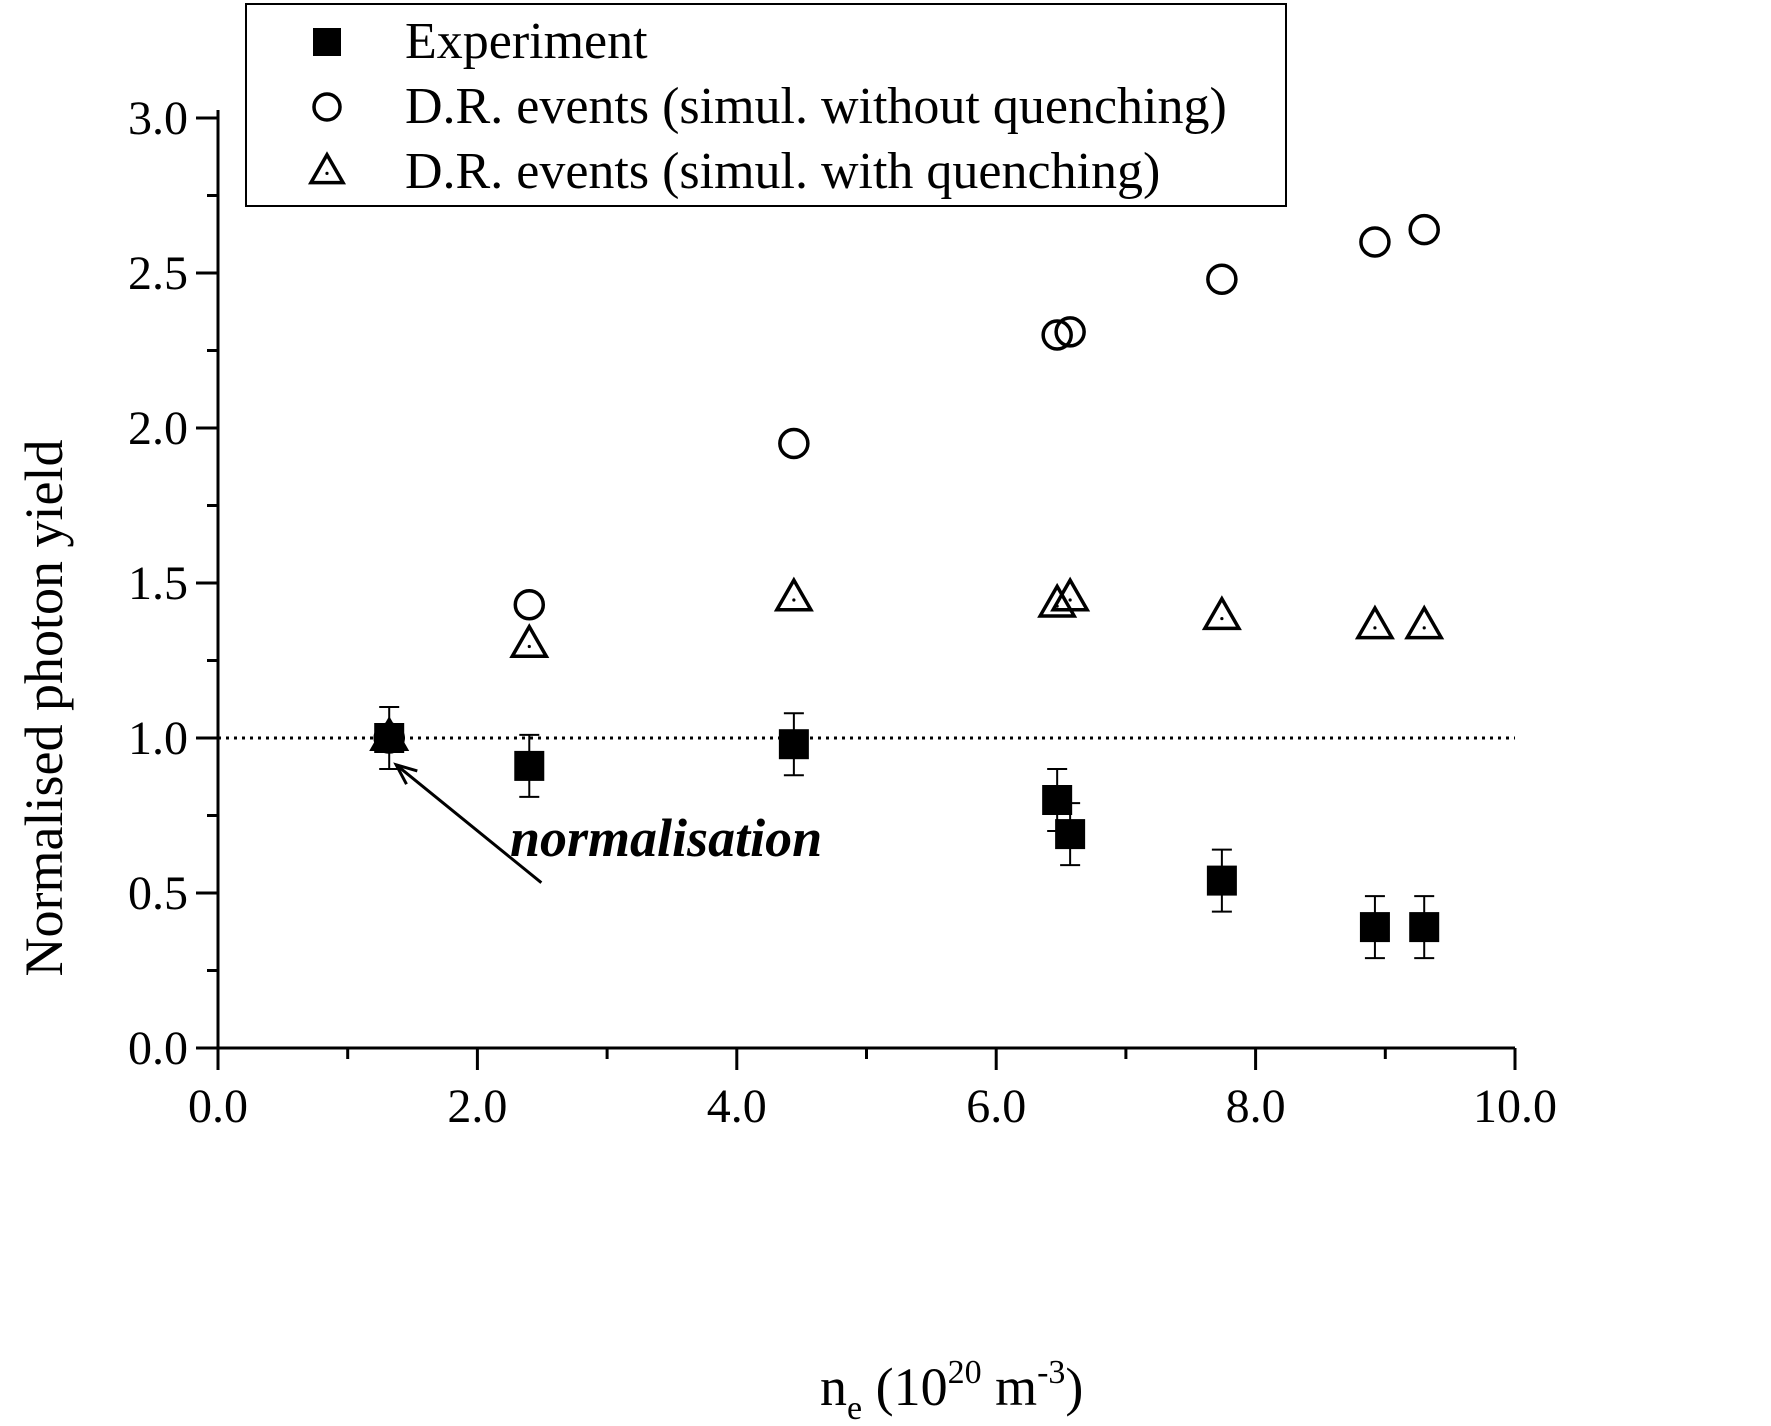  What do you see at coordinates (158, 738) in the screenshot?
I see `y-tick-label: 1.0` at bounding box center [158, 738].